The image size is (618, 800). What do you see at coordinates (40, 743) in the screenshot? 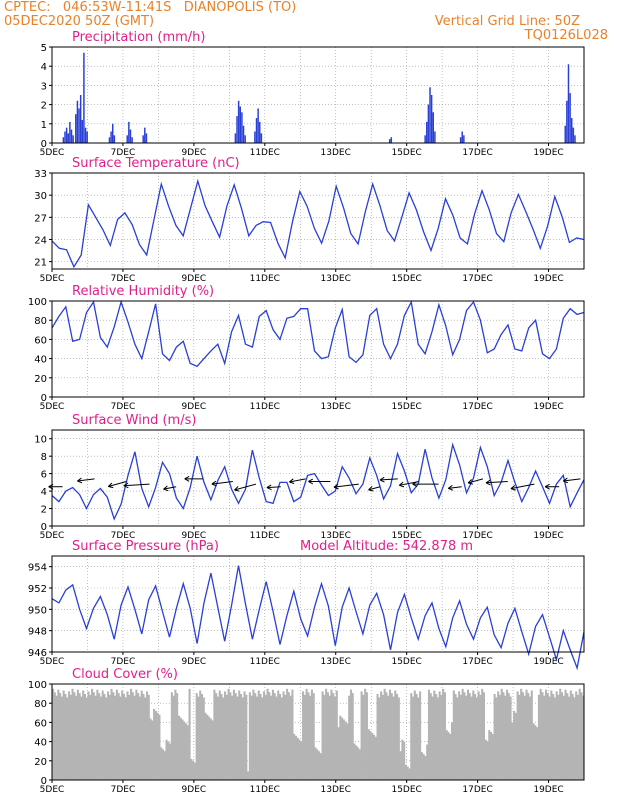
I see `y-tick-label: 40` at bounding box center [40, 743].